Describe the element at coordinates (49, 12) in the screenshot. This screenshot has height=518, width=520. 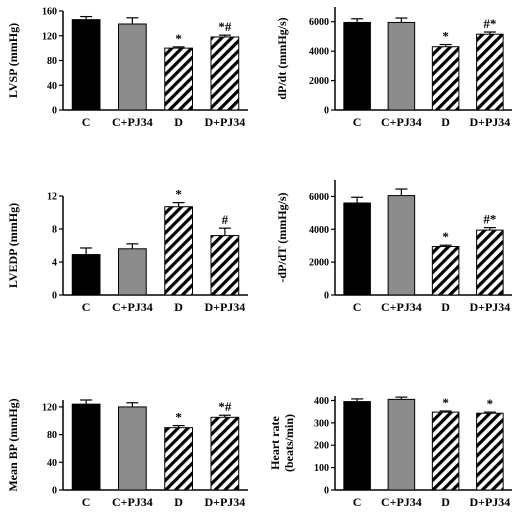
I see `y-tick-label: 160` at that location.